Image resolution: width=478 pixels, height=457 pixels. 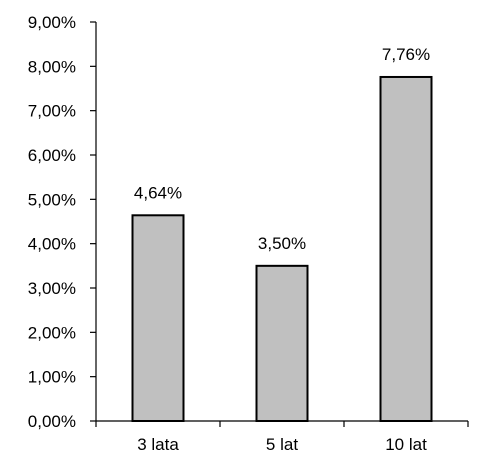 I want to click on data-label: 3,50%, so click(x=282, y=243).